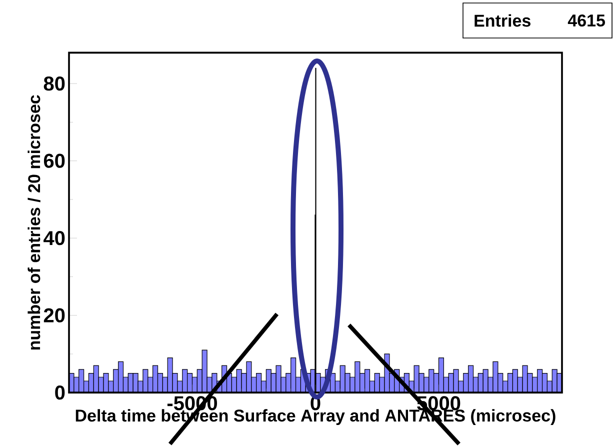 The width and height of the screenshot is (613, 446). Describe the element at coordinates (34, 222) in the screenshot. I see `y-axis-title: number of entries / 20 microsec` at that location.